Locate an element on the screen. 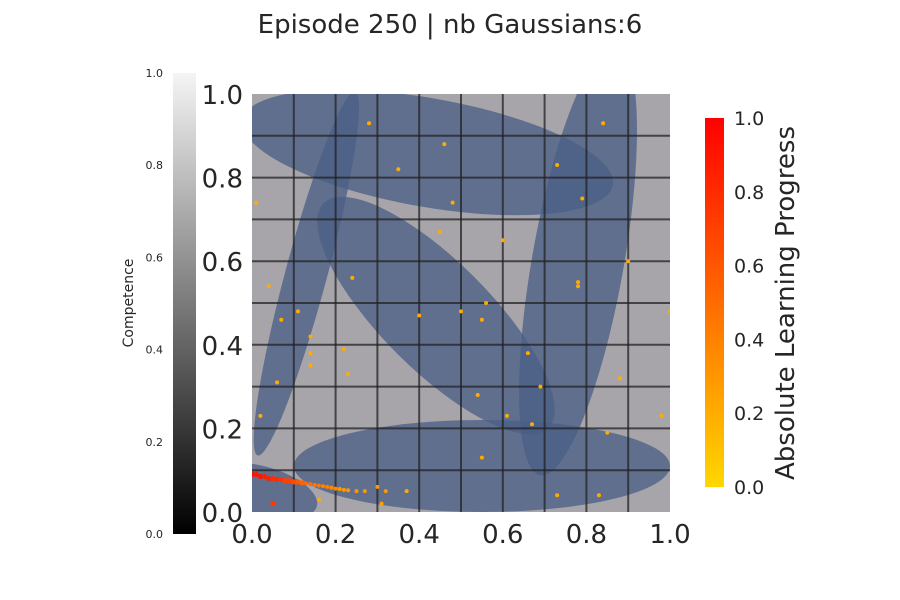 This screenshot has width=900, height=600. competence-colorbar-tick: 1.0 is located at coordinates (155, 73).